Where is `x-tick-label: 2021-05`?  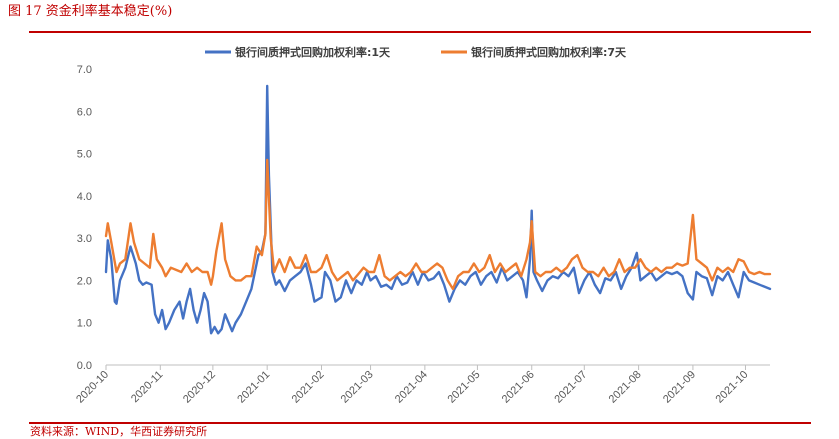
x-tick-label: 2021-05 is located at coordinates (464, 387).